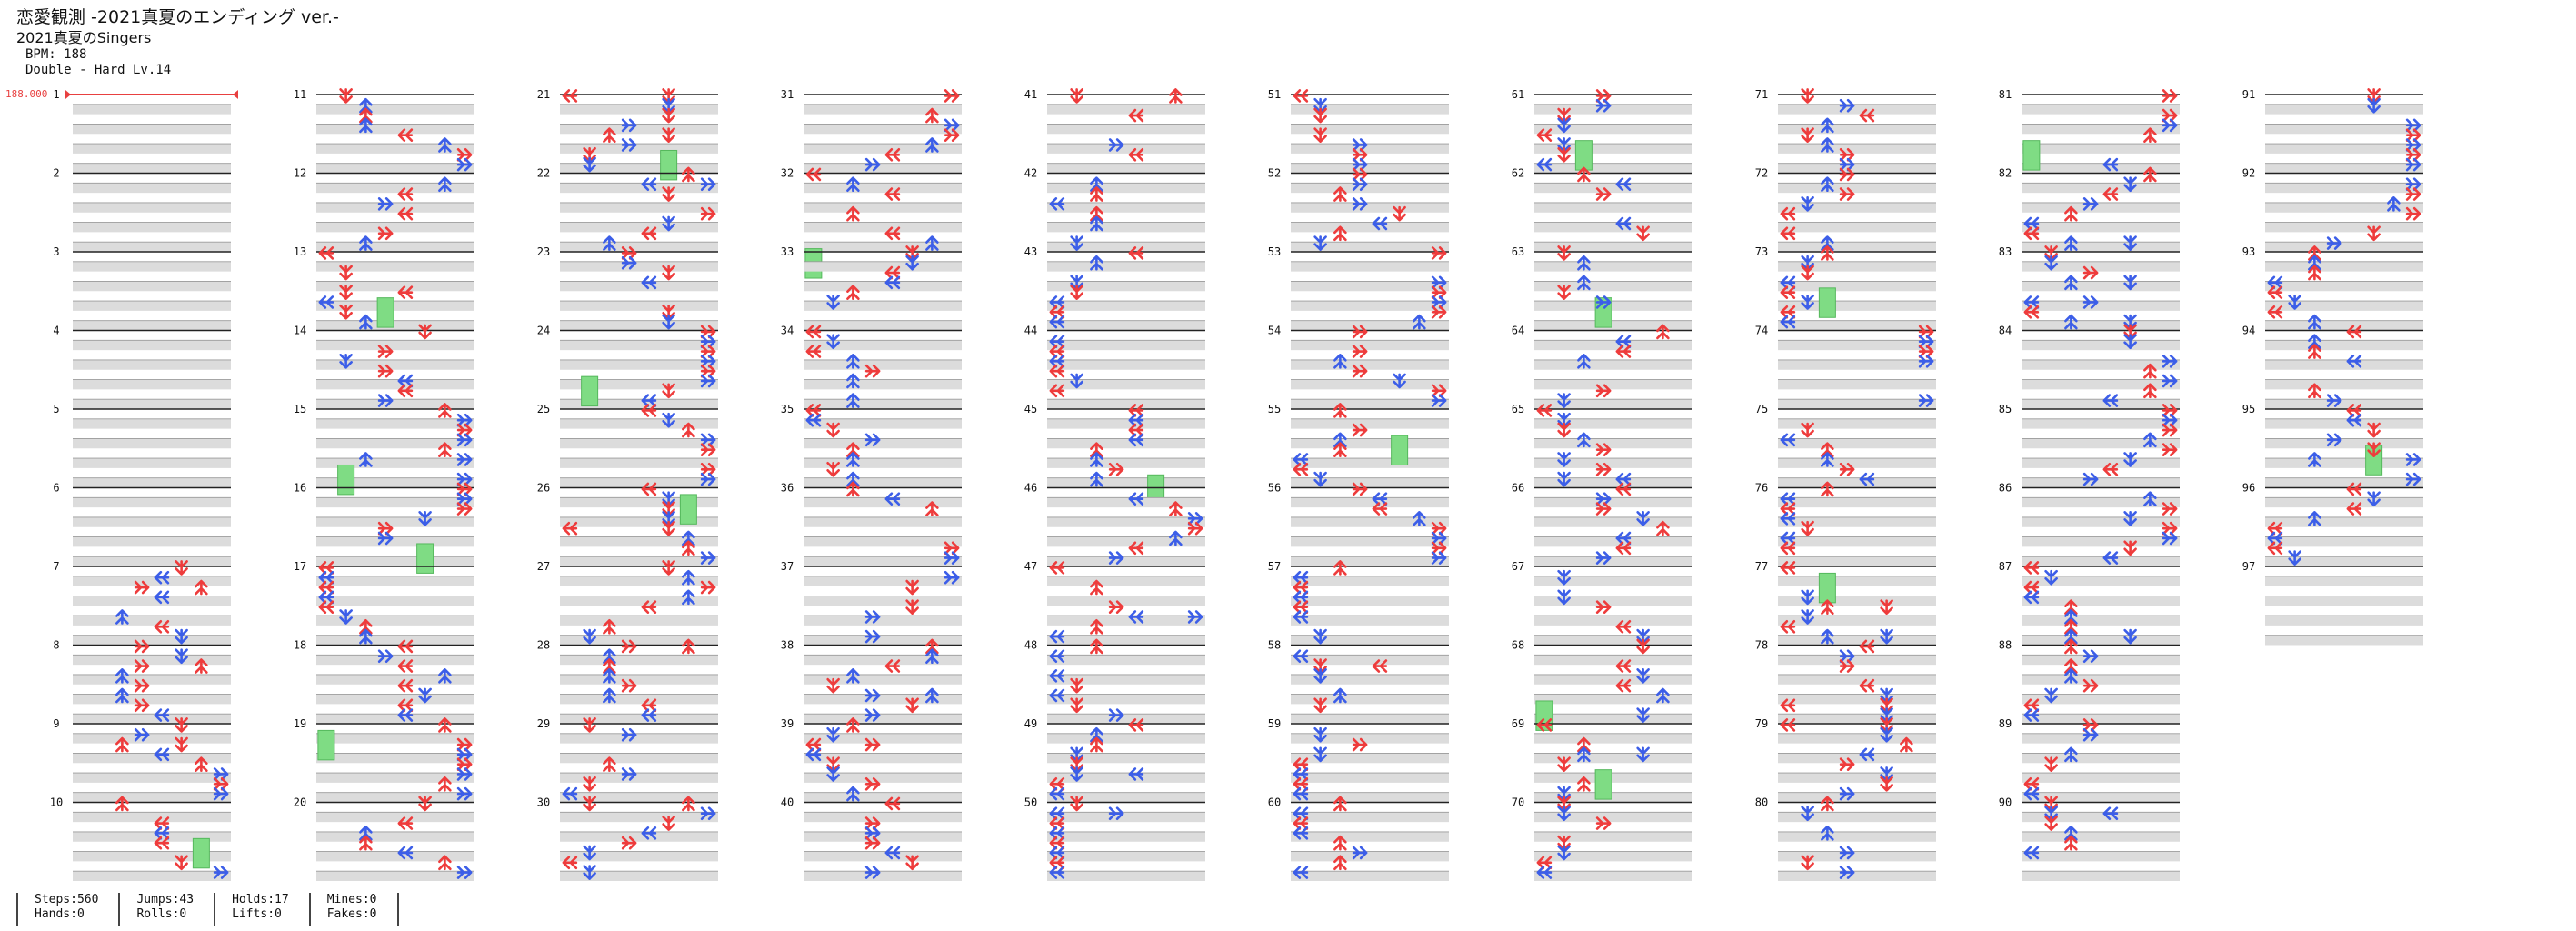 The image size is (2576, 931). Describe the element at coordinates (2005, 645) in the screenshot. I see `measure-number: 88` at that location.